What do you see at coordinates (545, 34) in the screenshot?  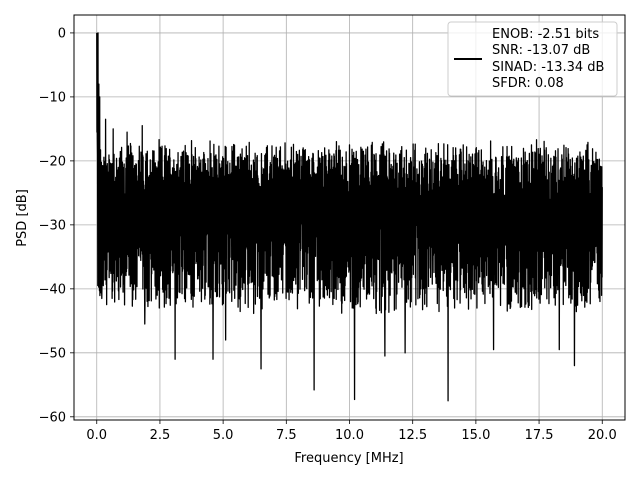 I see `legend-line-enob: ENOB: -2.51 bits` at bounding box center [545, 34].